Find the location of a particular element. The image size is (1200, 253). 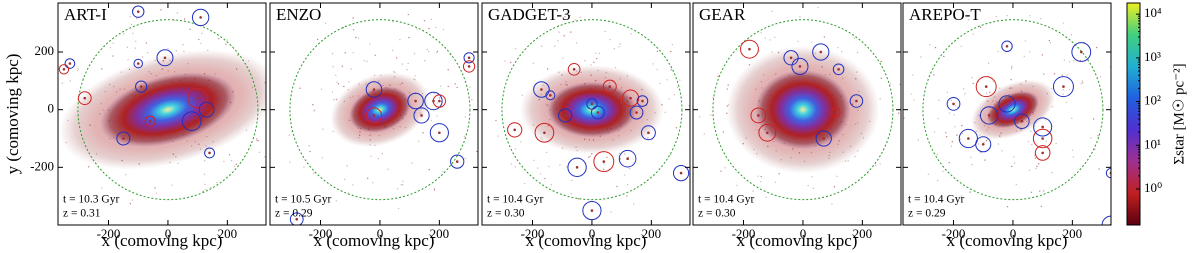

x-tick-label: 0 is located at coordinates (803, 233).